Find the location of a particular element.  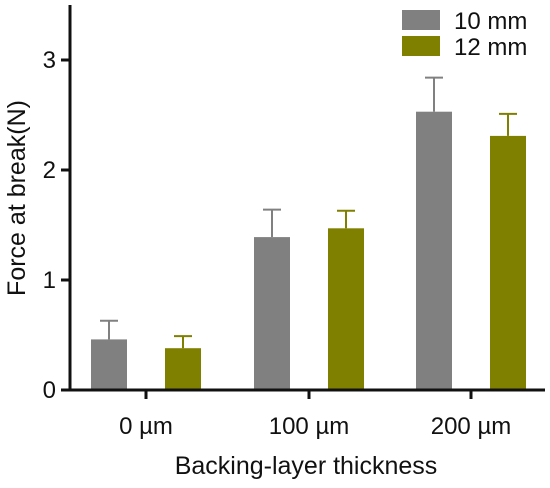

x-tick-label: 200 µm is located at coordinates (471, 426).